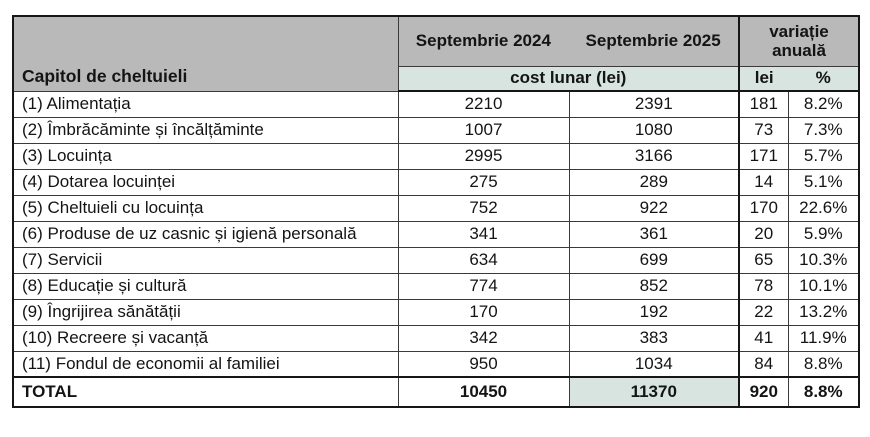  Describe the element at coordinates (483, 286) in the screenshot. I see `cost-2024: 774` at that location.